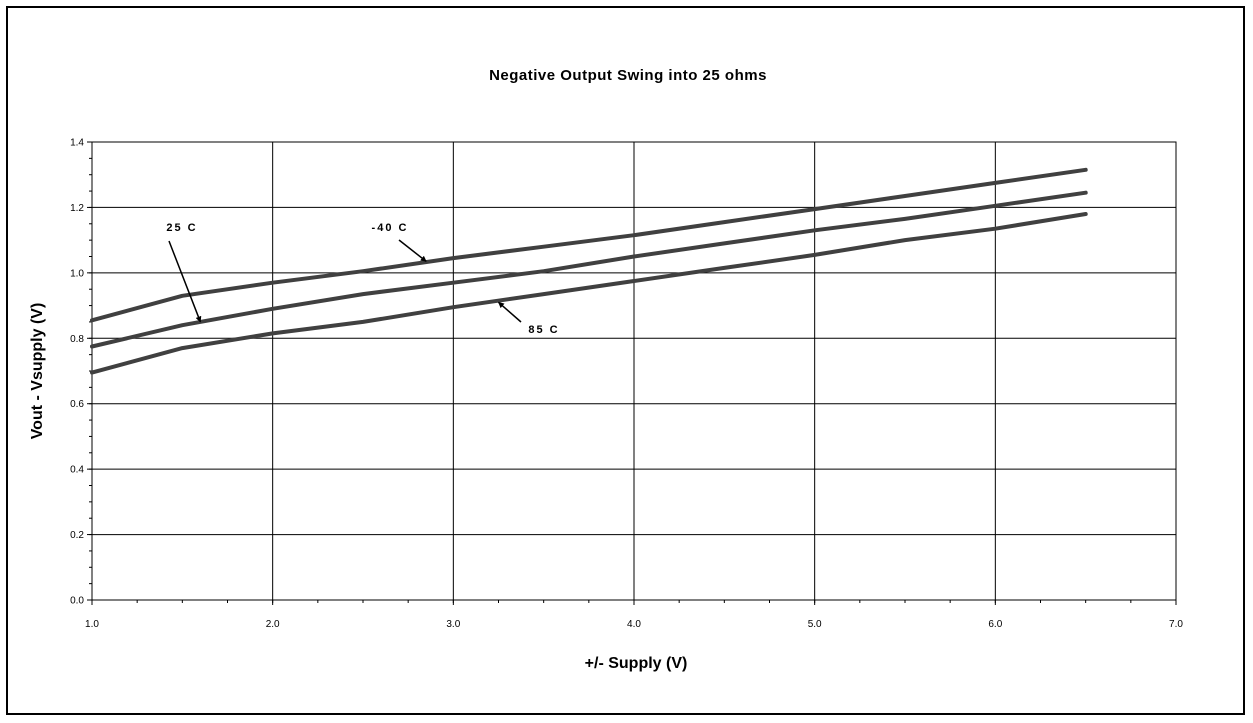 Image resolution: width=1253 pixels, height=723 pixels. I want to click on x-tick-label: 3.0, so click(453, 624).